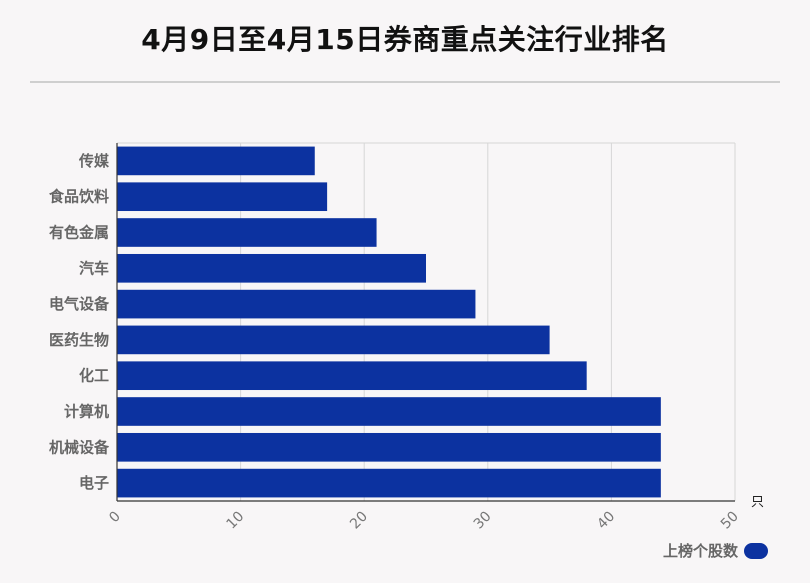 The width and height of the screenshot is (810, 583). Describe the element at coordinates (424, 521) in the screenshot. I see `tick-labels: 0 10 20 30 40 50` at that location.